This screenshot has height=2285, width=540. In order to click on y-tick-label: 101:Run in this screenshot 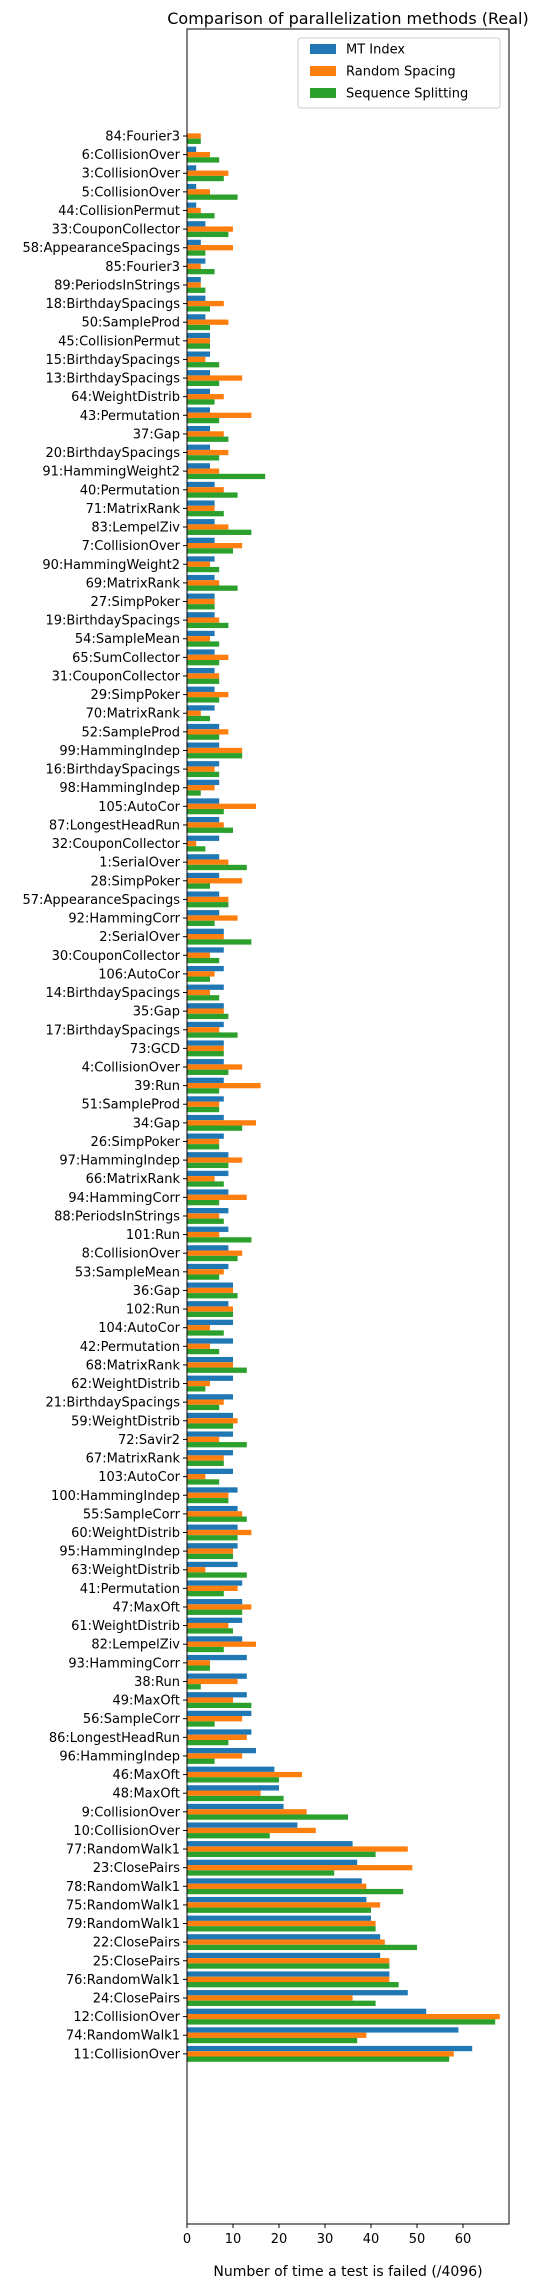, I will do `click(153, 1235)`.